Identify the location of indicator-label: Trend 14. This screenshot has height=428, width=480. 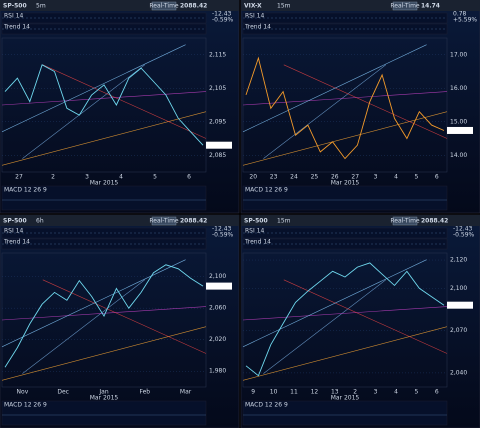
(16, 27).